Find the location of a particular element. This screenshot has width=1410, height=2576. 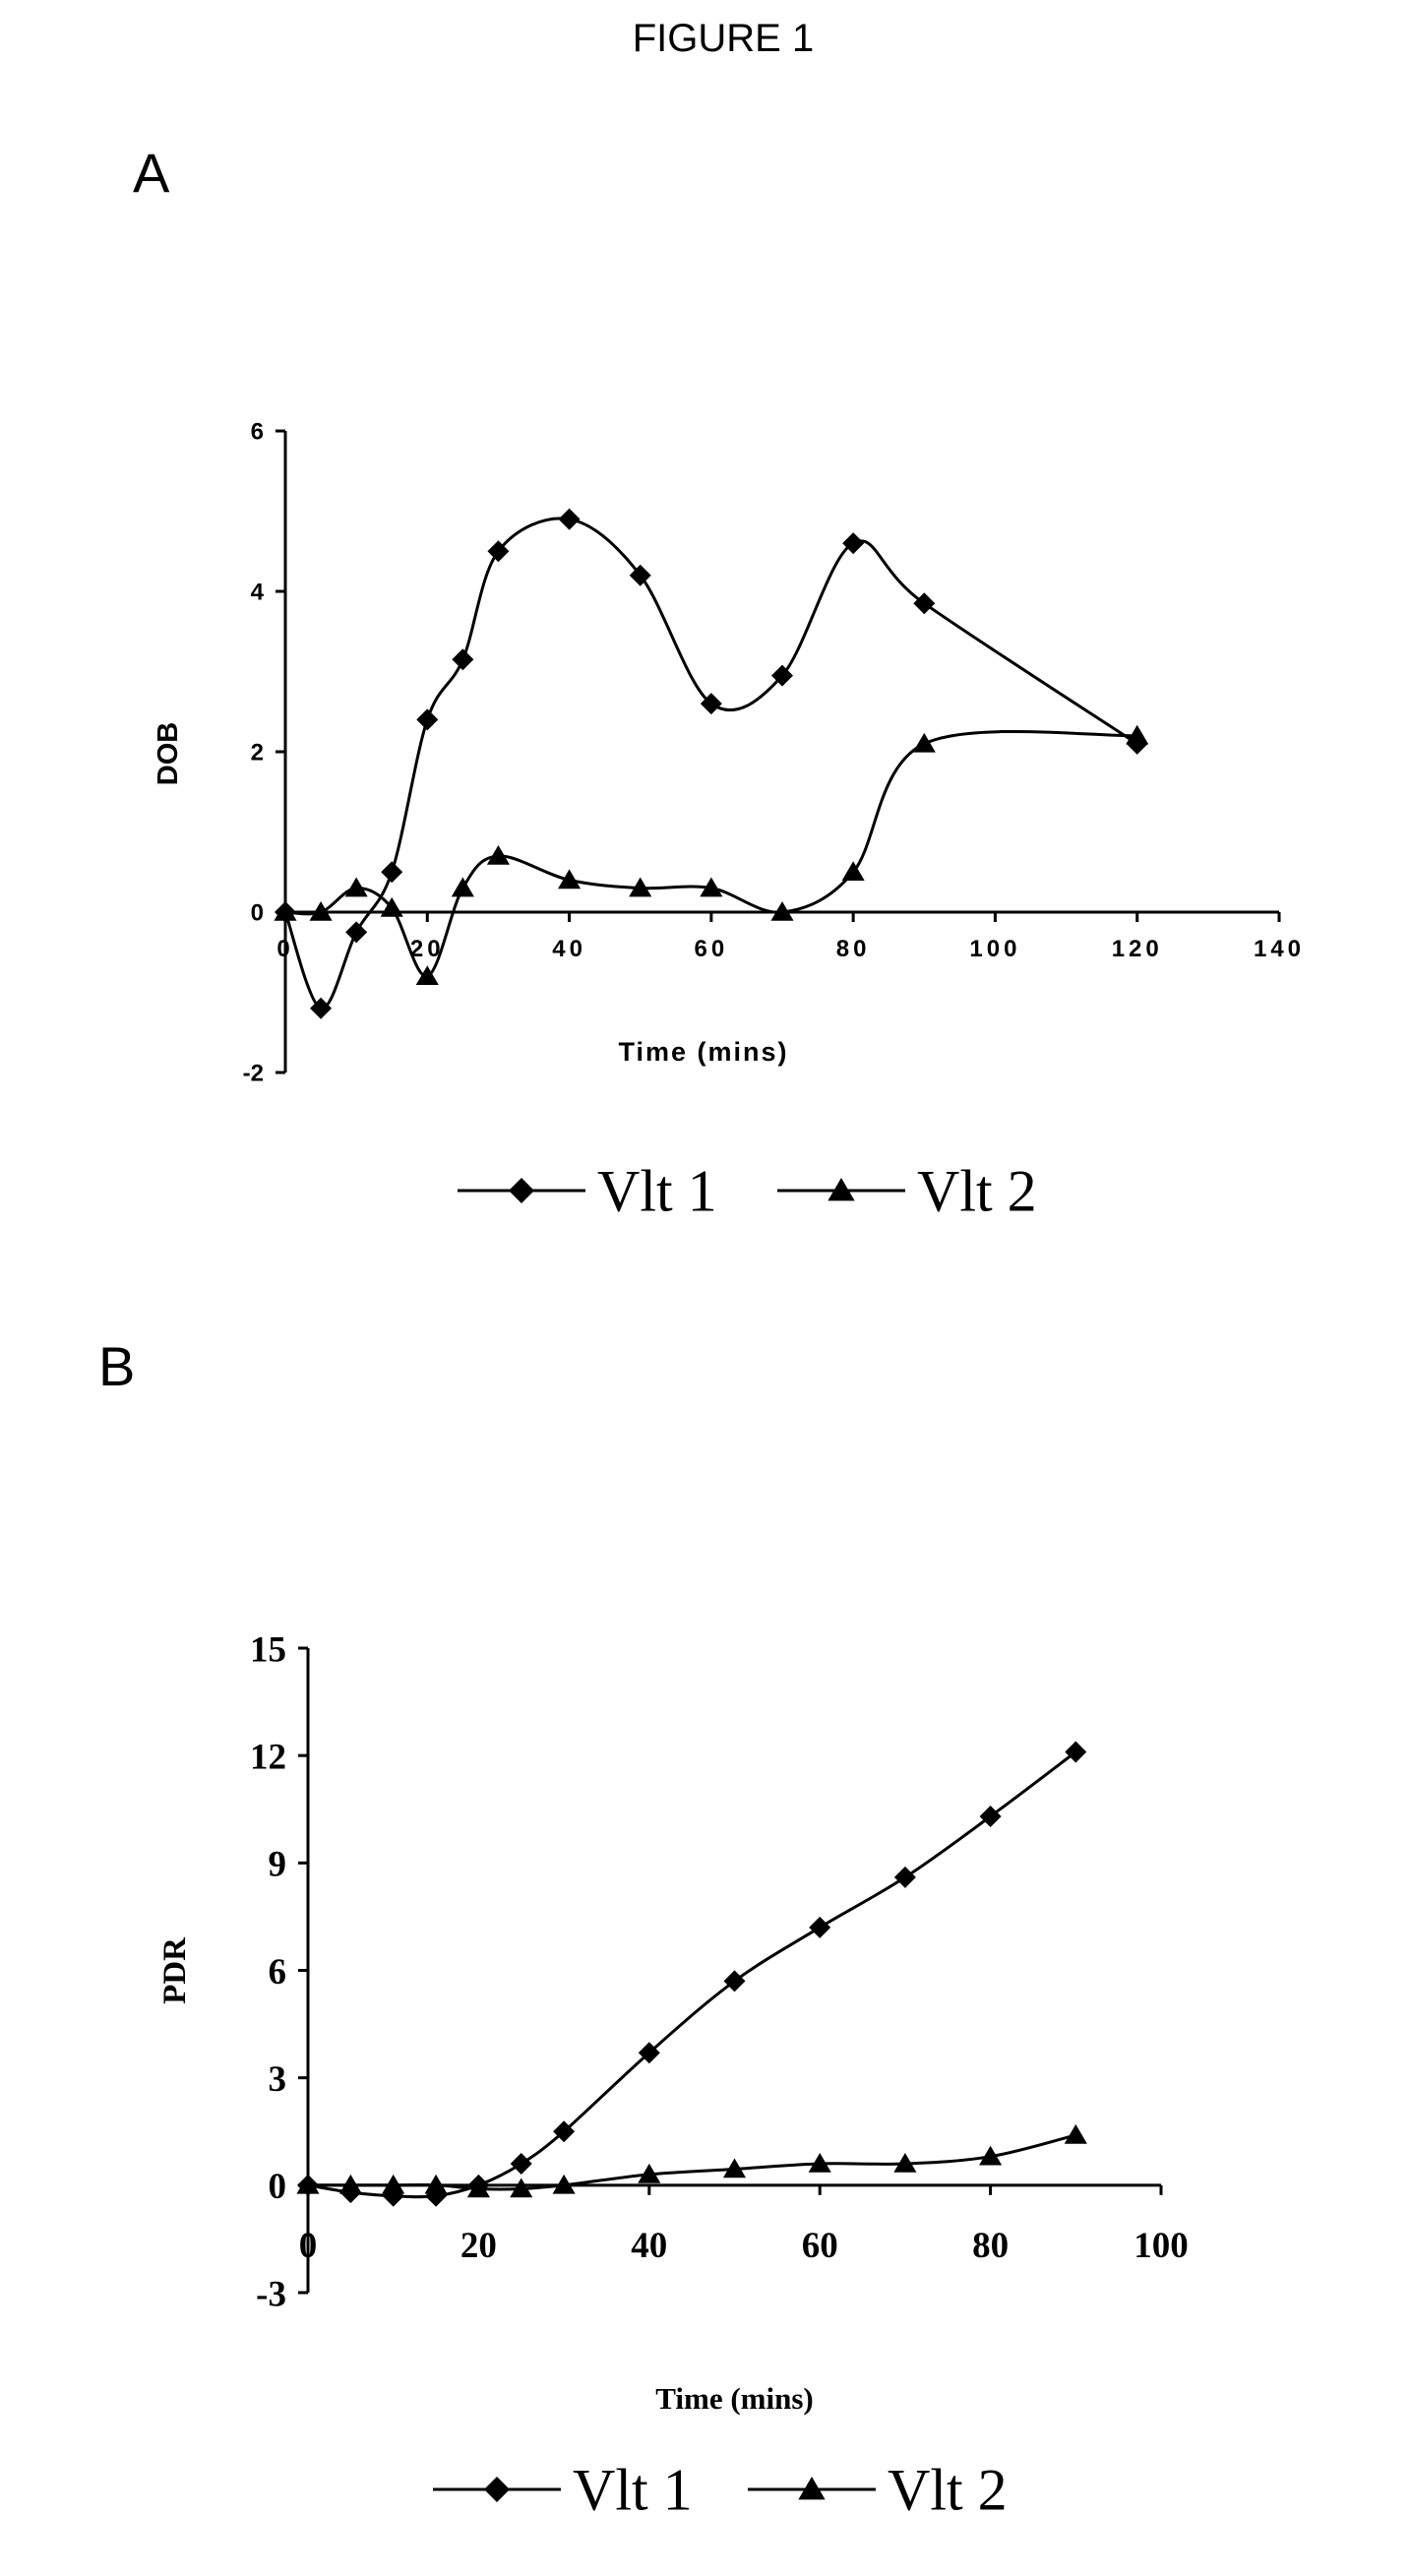

figure-title: FIGURE 1 is located at coordinates (724, 38).